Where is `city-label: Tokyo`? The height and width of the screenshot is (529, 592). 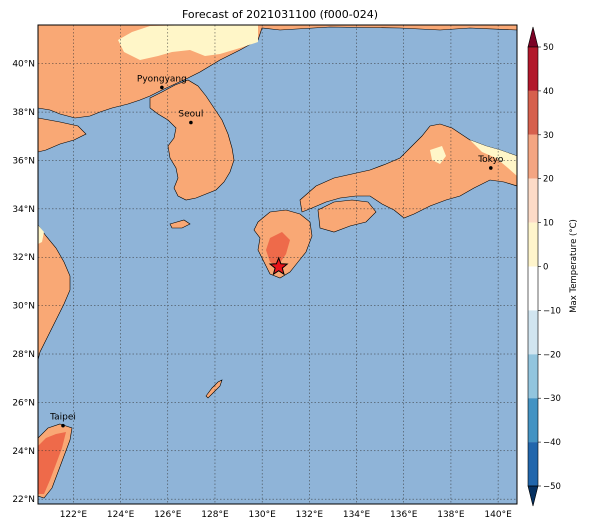 city-label: Tokyo is located at coordinates (490, 160).